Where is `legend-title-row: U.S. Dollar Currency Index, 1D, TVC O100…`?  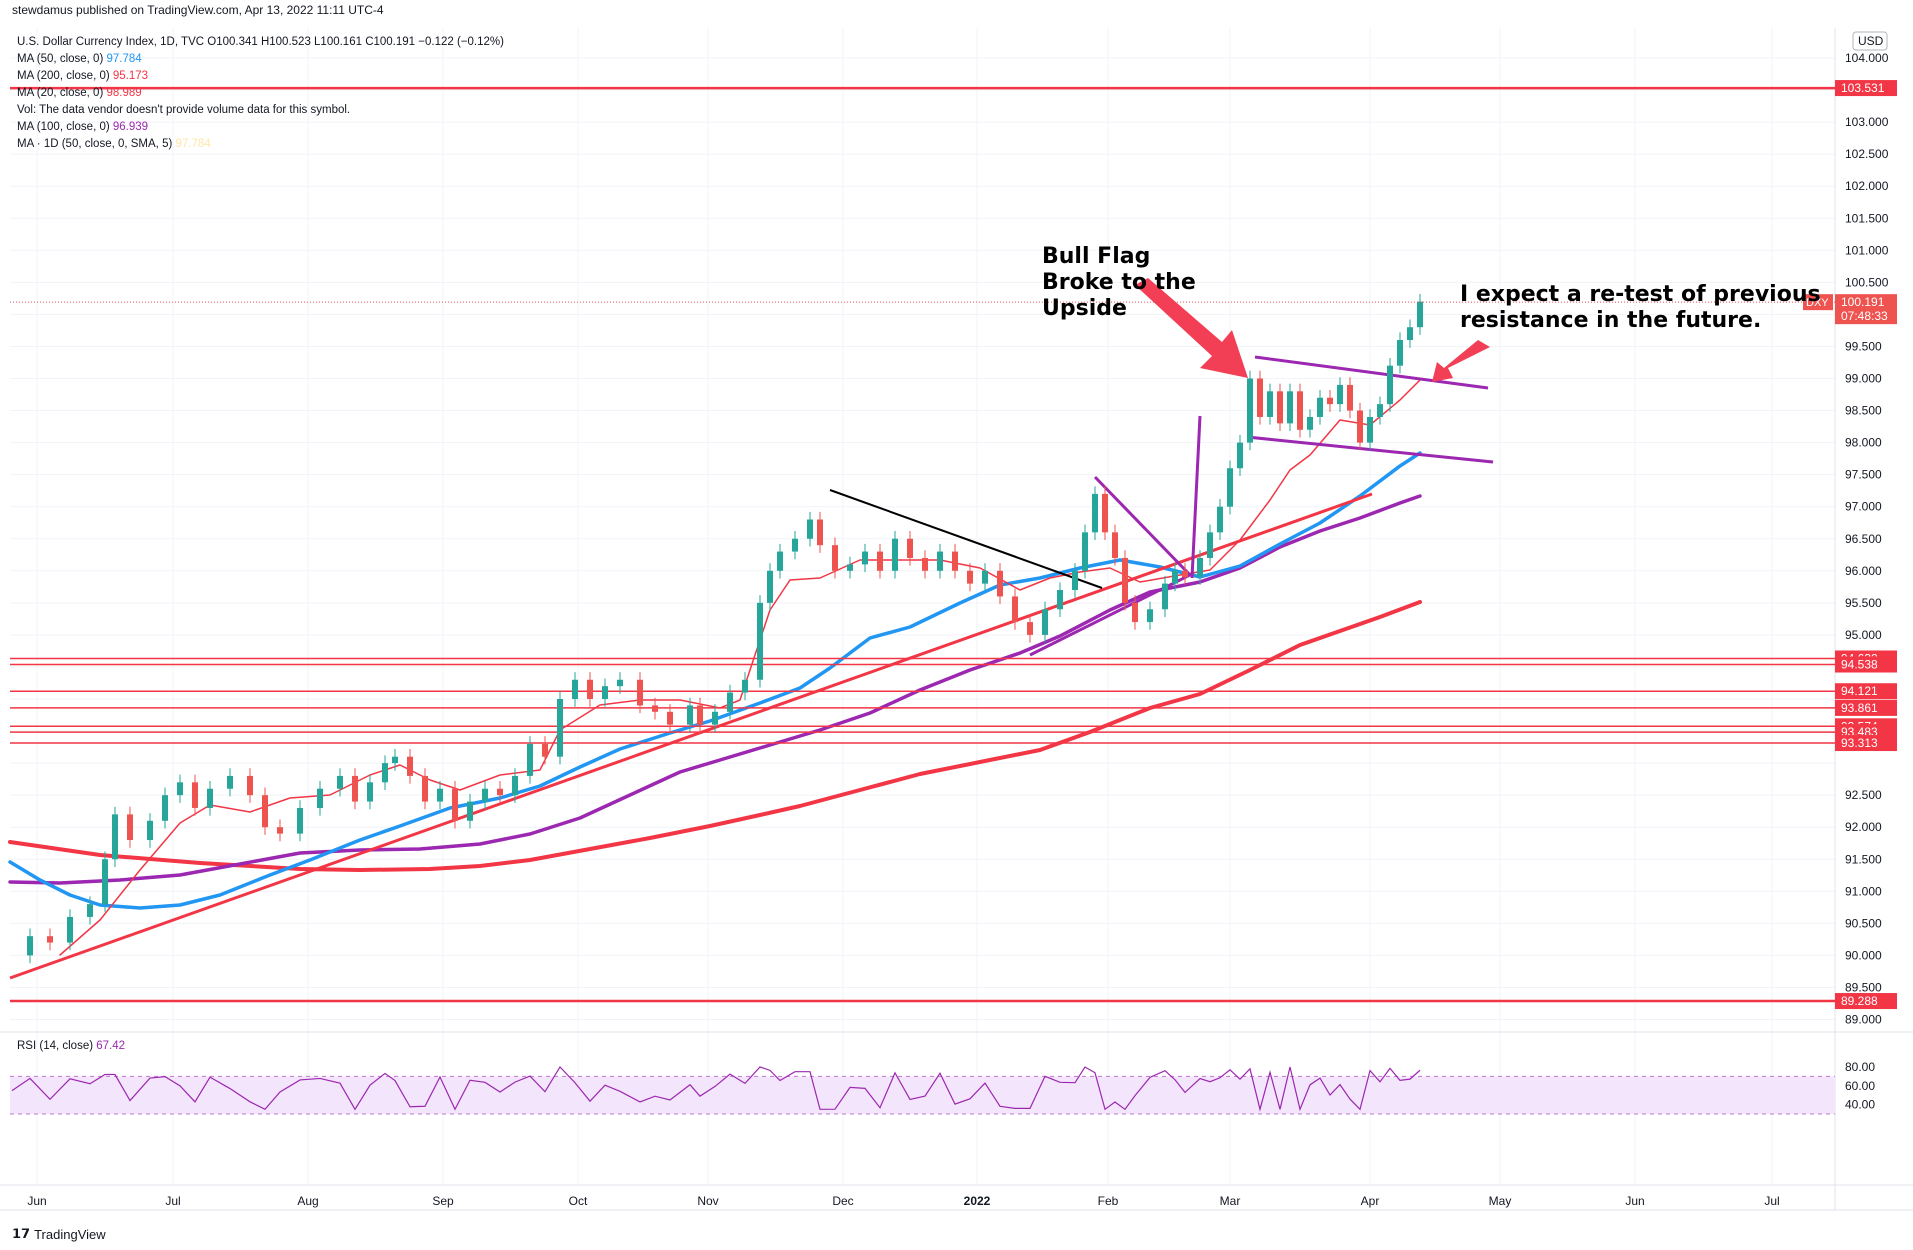 legend-title-row: U.S. Dollar Currency Index, 1D, TVC O100… is located at coordinates (260, 42).